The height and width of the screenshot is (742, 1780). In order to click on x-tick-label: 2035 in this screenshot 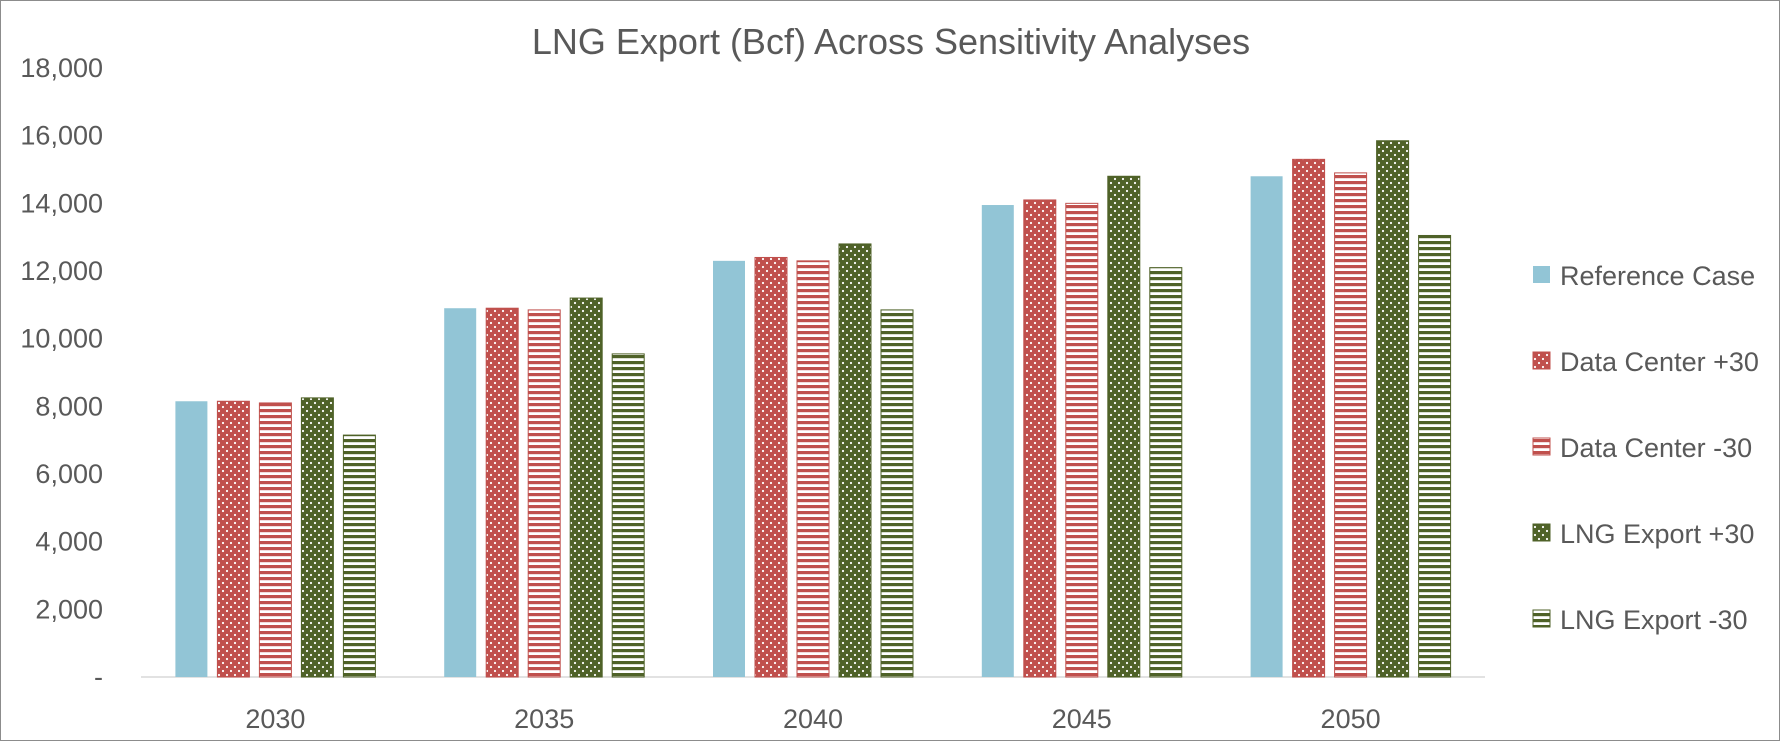, I will do `click(544, 719)`.